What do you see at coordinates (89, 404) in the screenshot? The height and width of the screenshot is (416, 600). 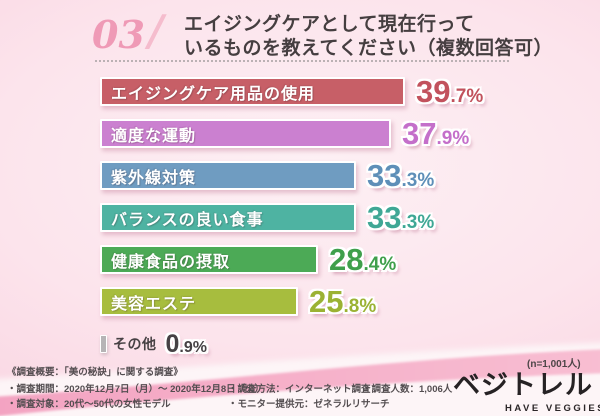 I see `survey-subject: ・調査対象：20代～50代の女性モデル` at bounding box center [89, 404].